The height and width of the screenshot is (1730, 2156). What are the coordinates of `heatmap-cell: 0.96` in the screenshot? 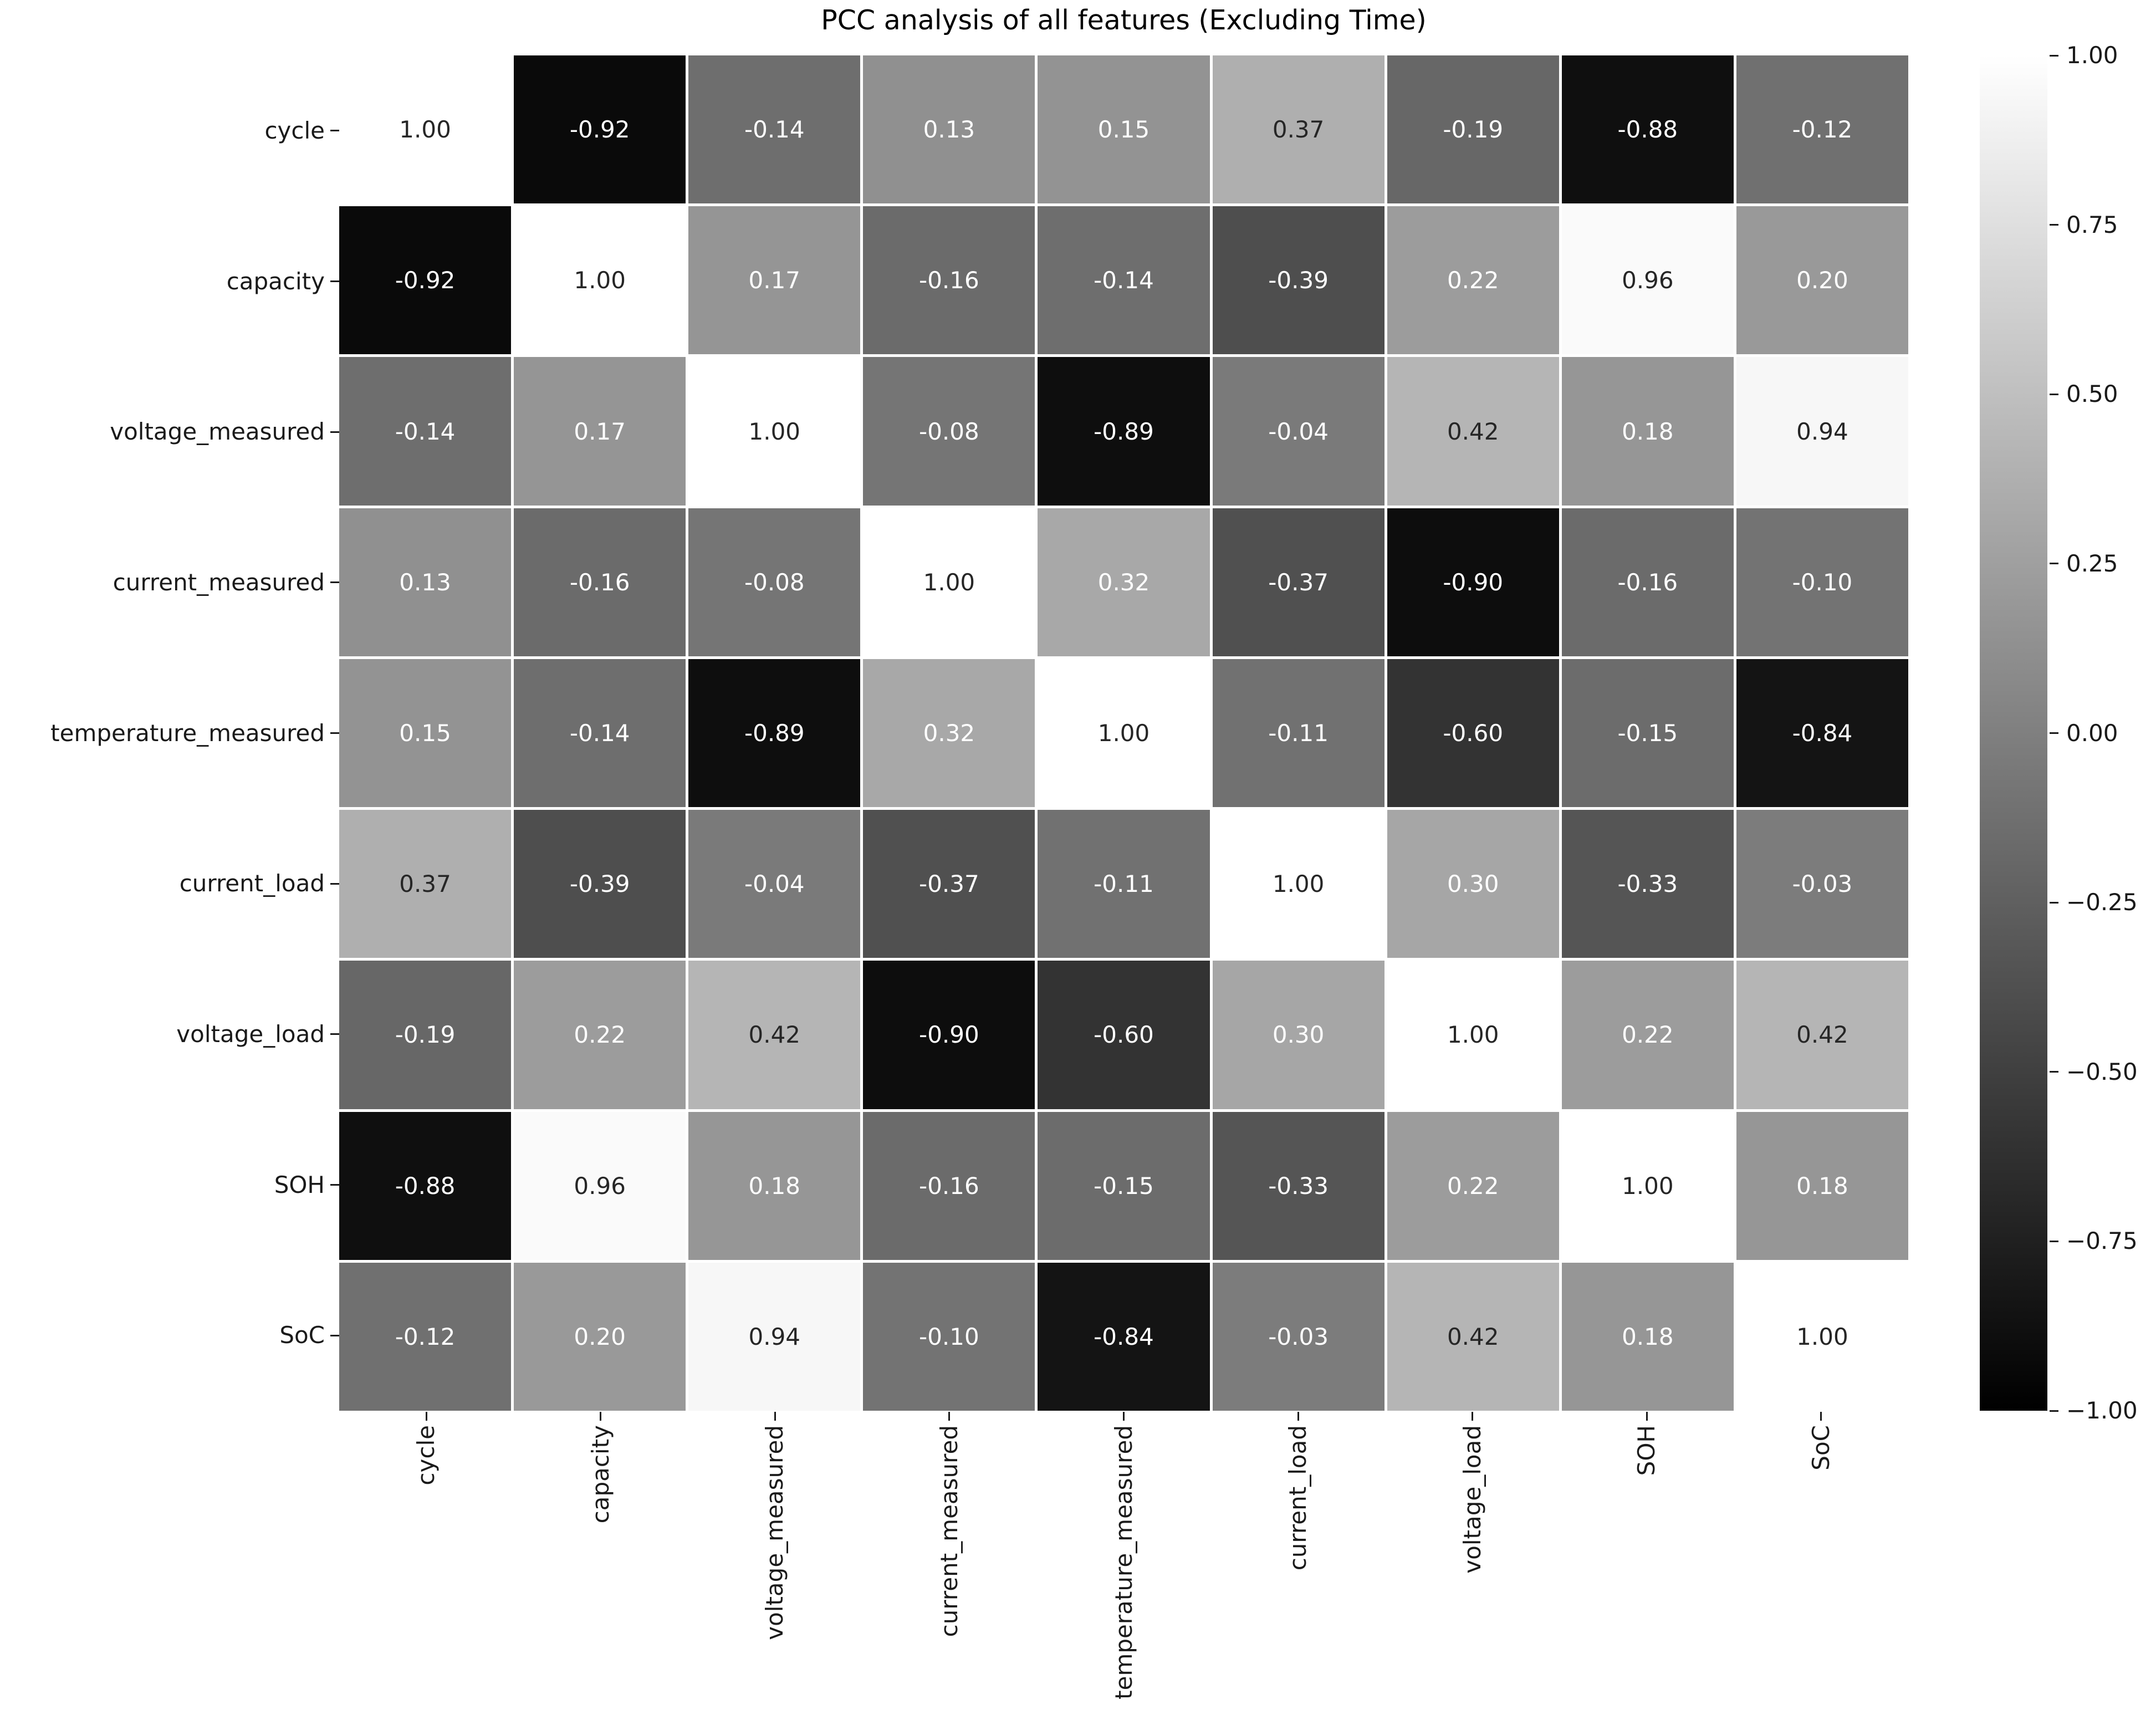 It's located at (600, 1185).